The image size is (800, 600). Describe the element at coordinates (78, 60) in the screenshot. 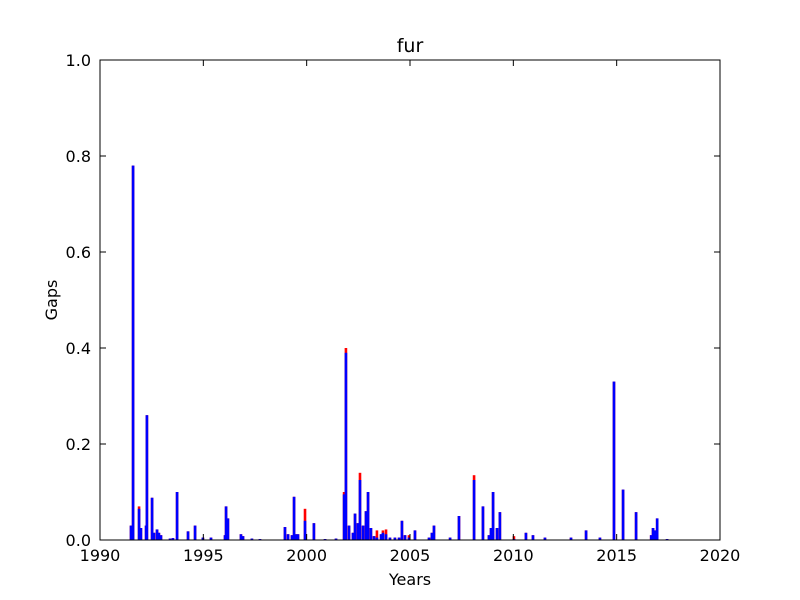

I see `y-tick-label: 1.0` at that location.